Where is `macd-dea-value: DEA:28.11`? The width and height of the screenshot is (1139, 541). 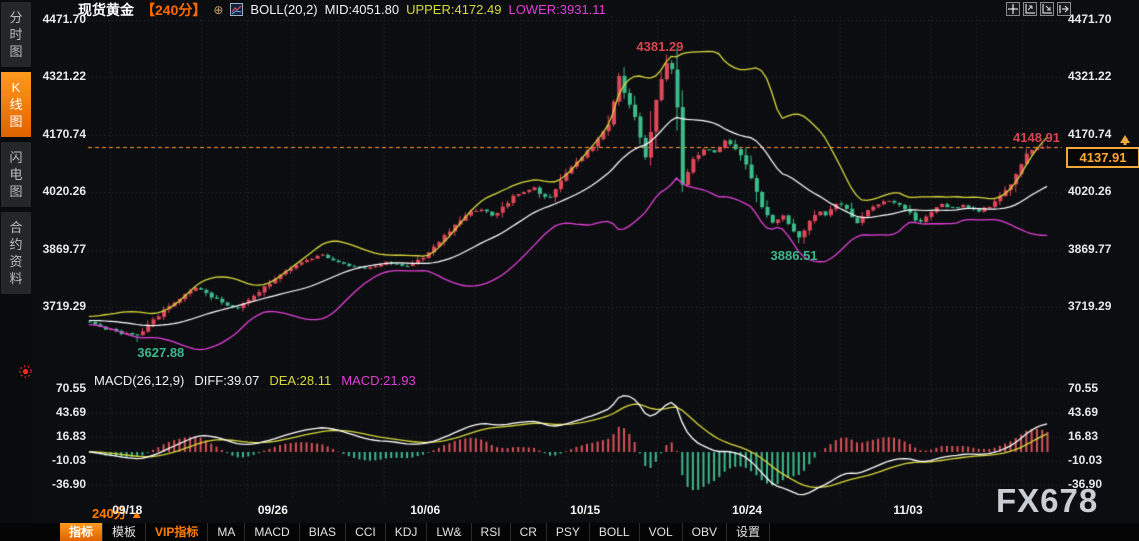 macd-dea-value: DEA:28.11 is located at coordinates (300, 380).